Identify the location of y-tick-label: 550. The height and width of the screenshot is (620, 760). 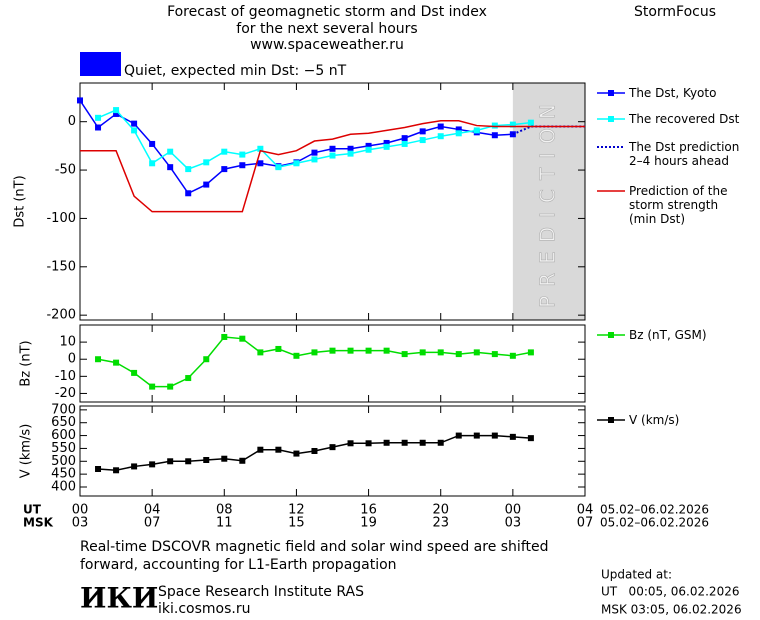
(63, 448).